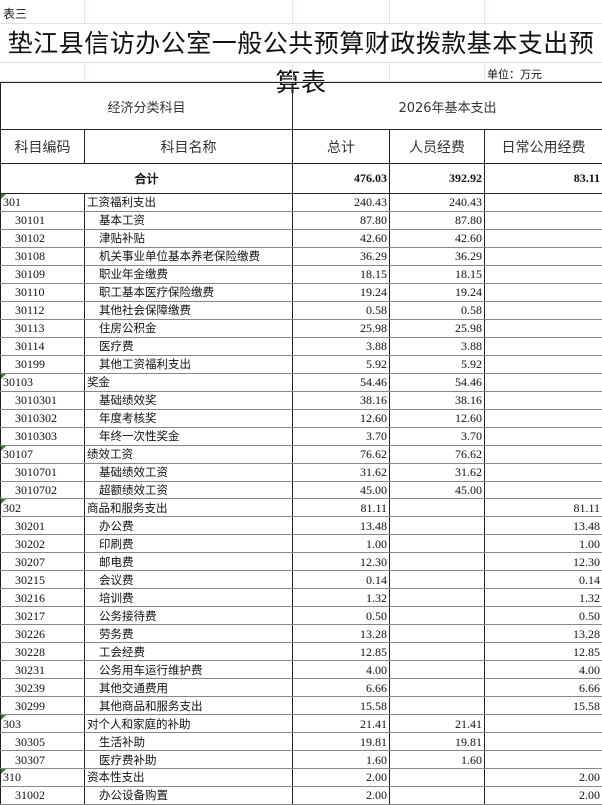 This screenshot has height=805, width=602. I want to click on cell-personnel: 25.98, so click(437, 328).